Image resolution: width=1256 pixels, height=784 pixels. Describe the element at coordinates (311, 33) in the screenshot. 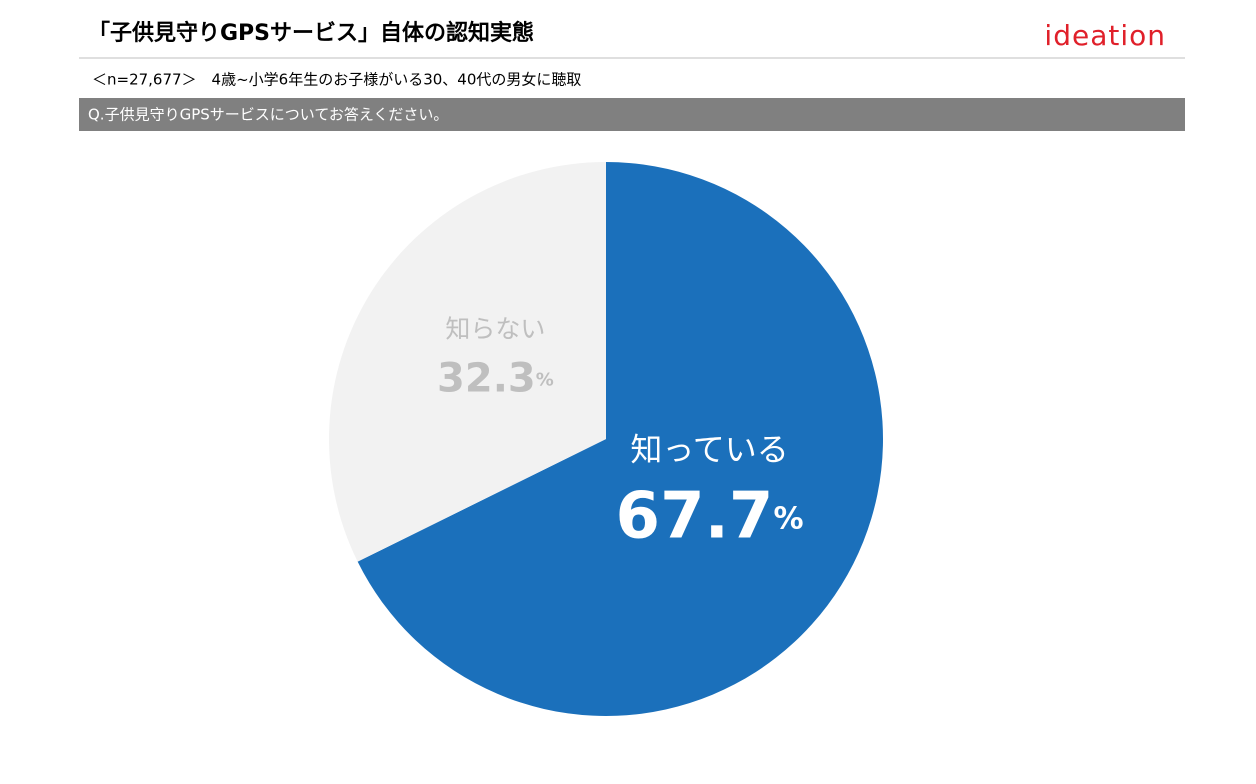

I see `chart-title: 「子供見守りGPSサービス」自体の認知実態` at that location.